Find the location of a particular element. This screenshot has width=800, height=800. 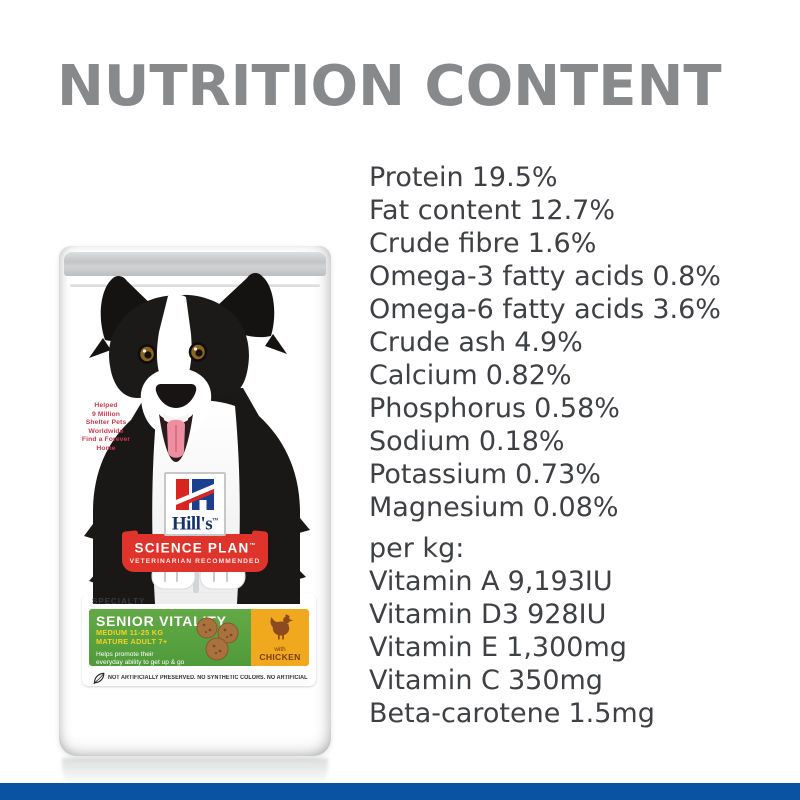

nutrient-row: Fat content 12.7% is located at coordinates (545, 210).